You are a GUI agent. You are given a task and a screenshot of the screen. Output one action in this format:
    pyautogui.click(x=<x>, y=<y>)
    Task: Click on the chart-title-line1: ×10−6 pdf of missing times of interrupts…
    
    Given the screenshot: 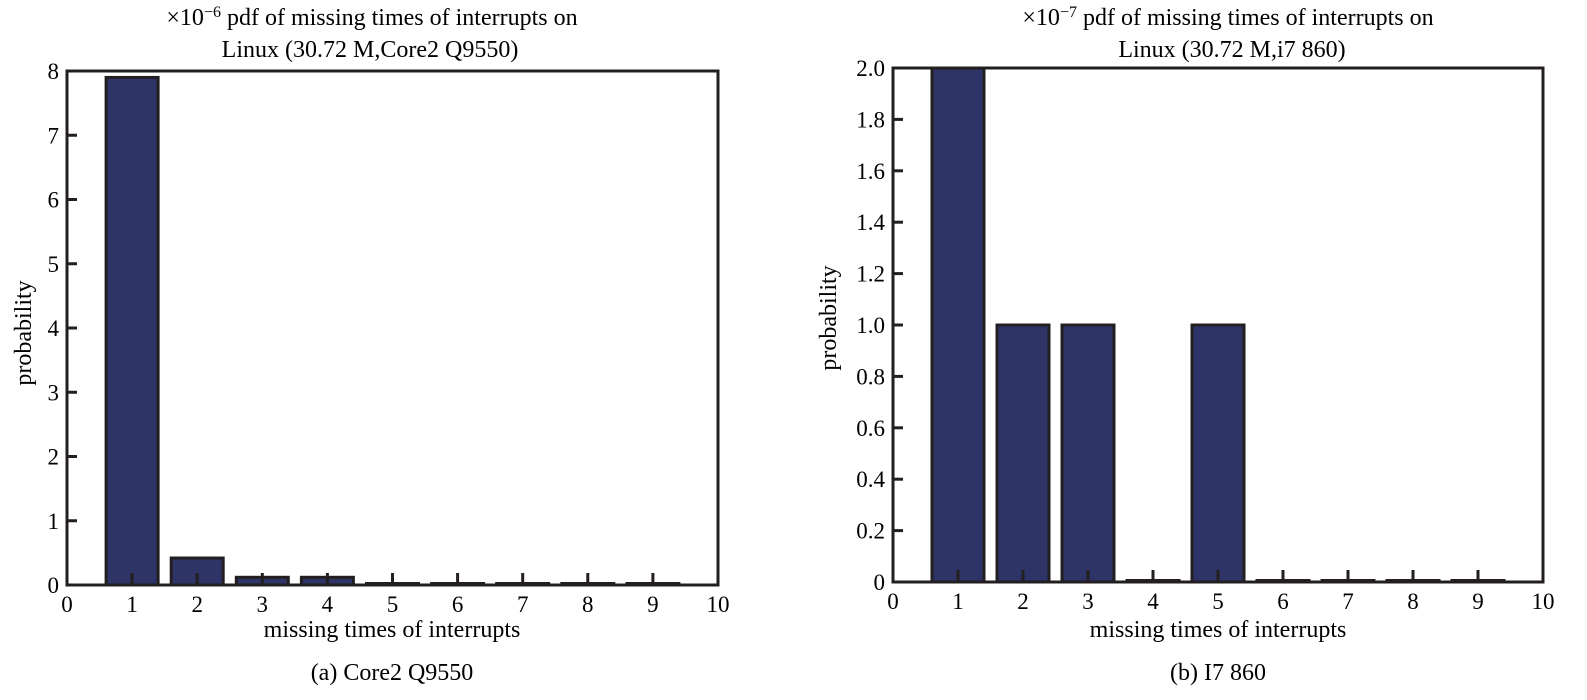 What is the action you would take?
    pyautogui.click(x=371, y=17)
    